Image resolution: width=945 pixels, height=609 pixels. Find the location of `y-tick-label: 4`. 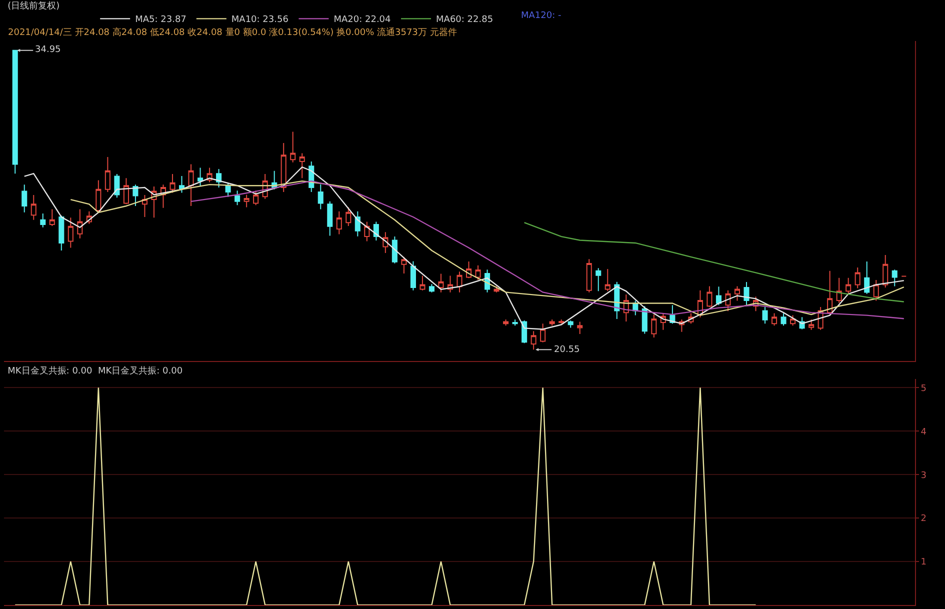

y-tick-label: 4 is located at coordinates (923, 432).